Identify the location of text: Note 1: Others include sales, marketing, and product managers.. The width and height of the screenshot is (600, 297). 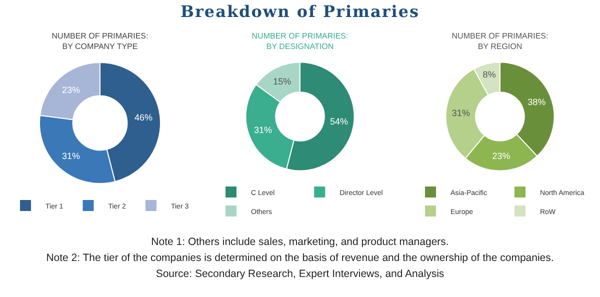
(300, 242).